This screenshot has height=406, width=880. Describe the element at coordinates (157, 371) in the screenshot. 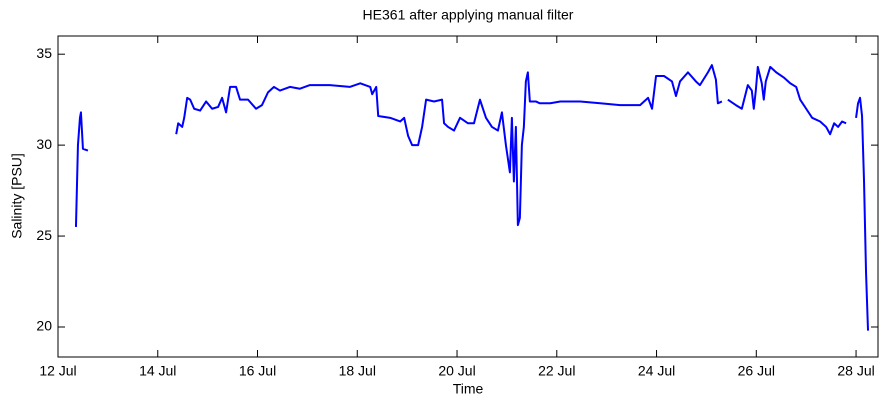

I see `x-tick-label: 14 Jul` at that location.